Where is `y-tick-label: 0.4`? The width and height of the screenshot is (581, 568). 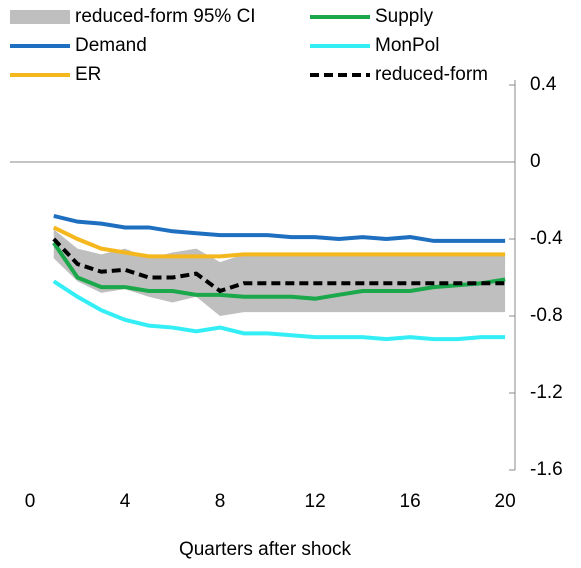 y-tick-label: 0.4 is located at coordinates (543, 84).